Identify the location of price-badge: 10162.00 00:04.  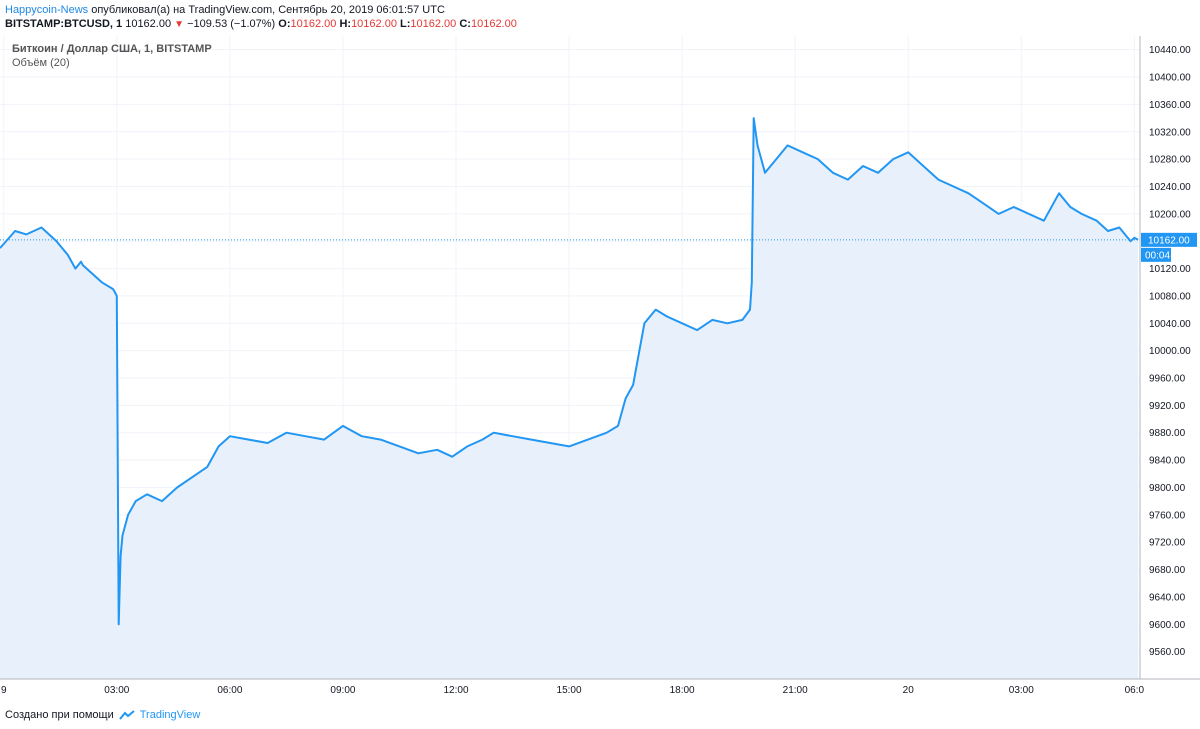
(1169, 247).